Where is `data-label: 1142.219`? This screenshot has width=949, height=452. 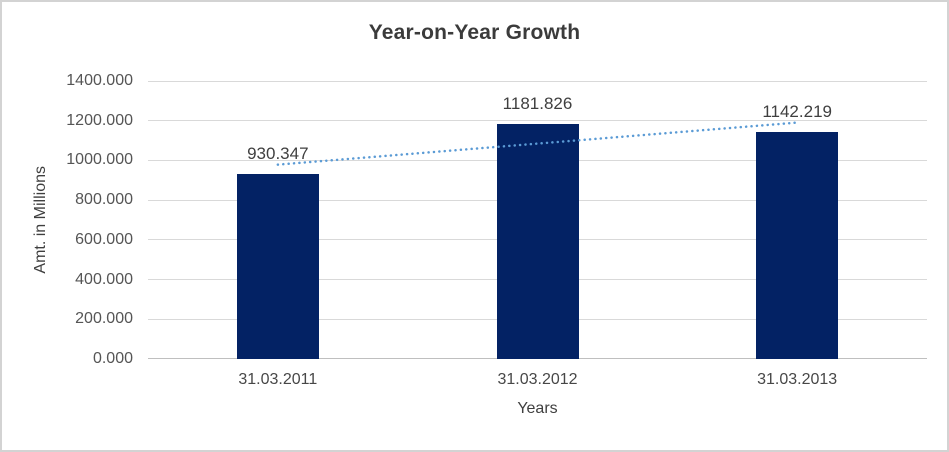
data-label: 1142.219 is located at coordinates (797, 112).